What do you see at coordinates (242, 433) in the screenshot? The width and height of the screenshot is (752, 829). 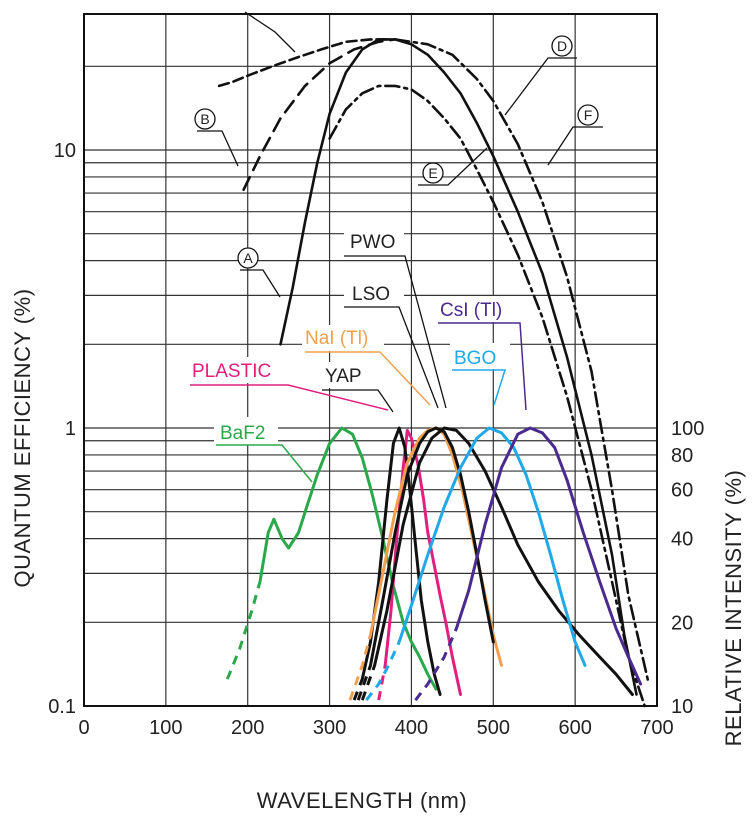 I see `label-baf2: BaF2` at bounding box center [242, 433].